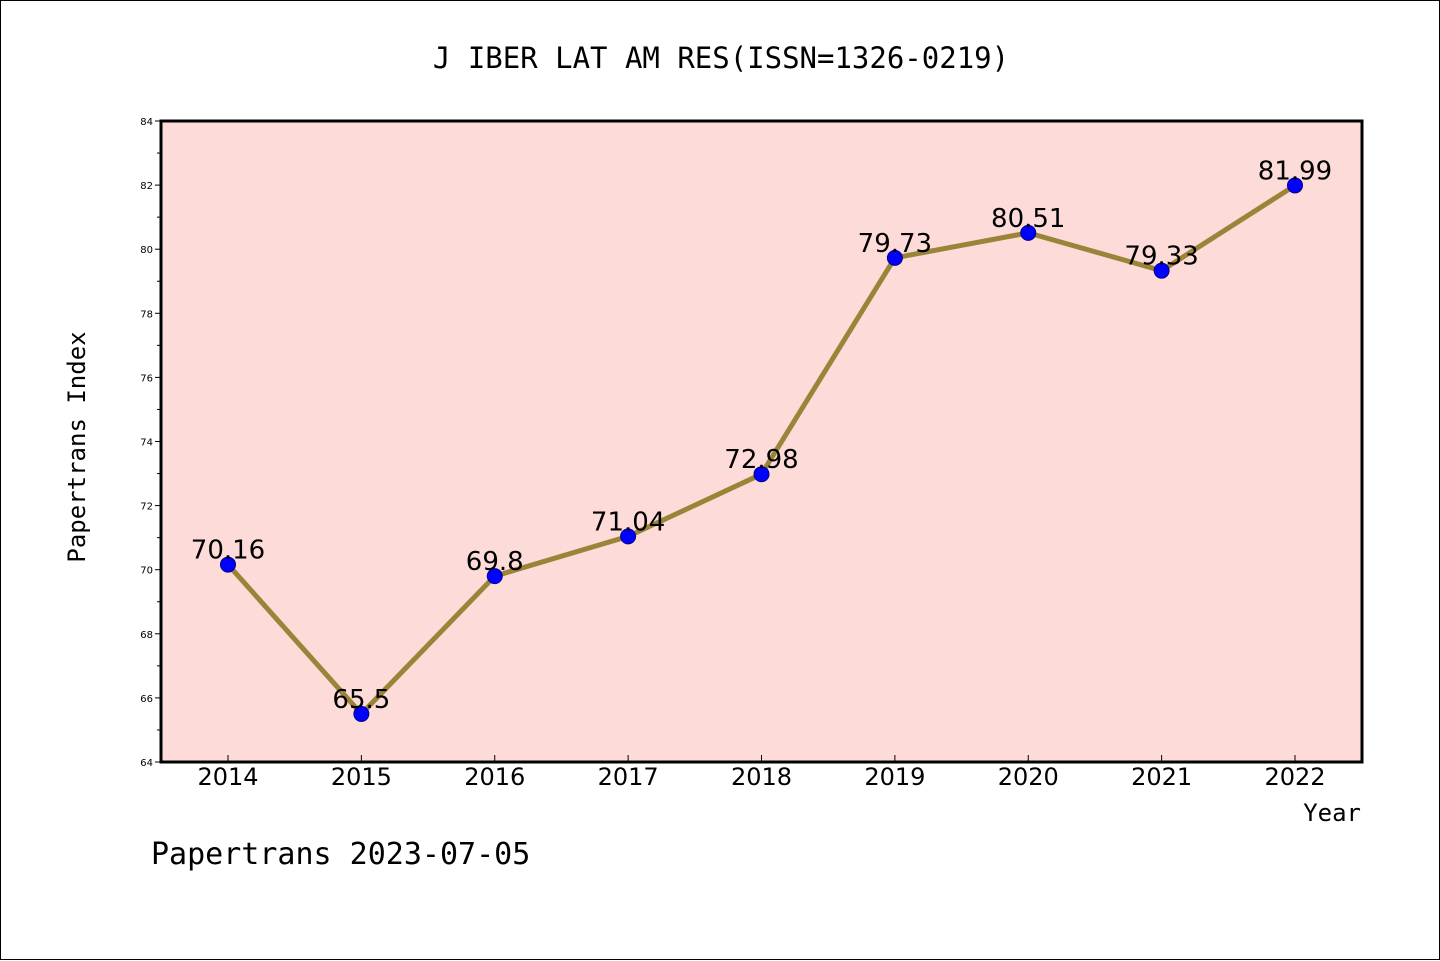 Image resolution: width=1440 pixels, height=961 pixels. Describe the element at coordinates (494, 777) in the screenshot. I see `x-tick-label: 2016` at that location.